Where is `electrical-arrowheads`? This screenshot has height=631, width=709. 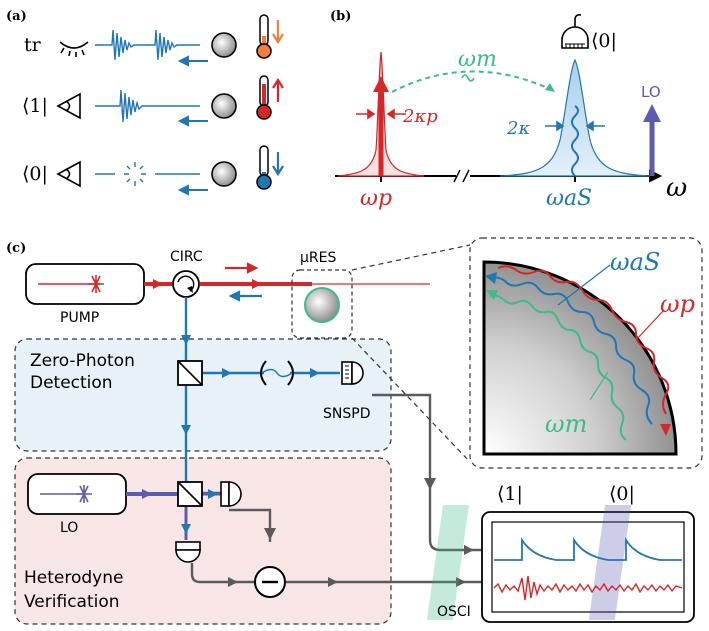
electrical-arrowheads is located at coordinates (351, 532).